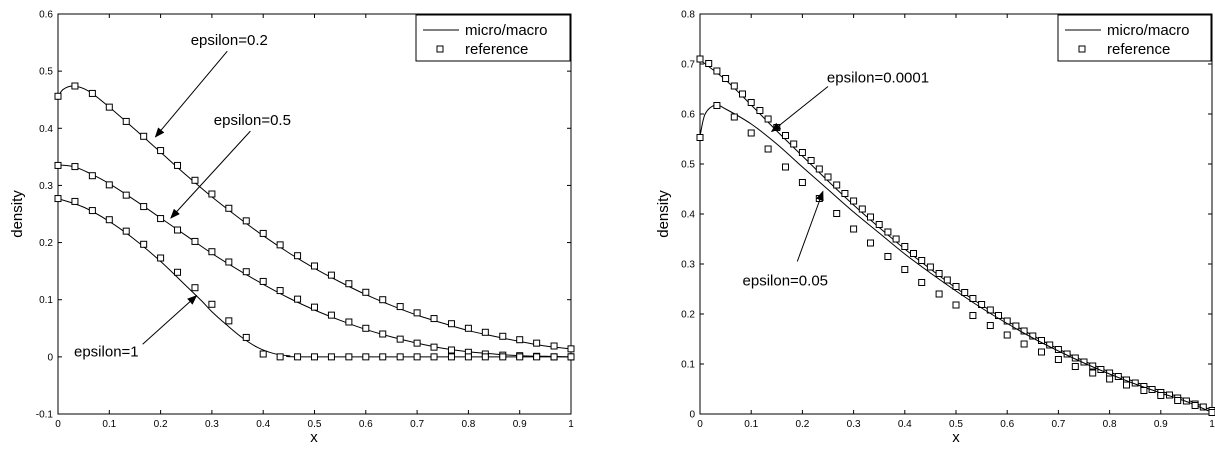 This screenshot has width=1215, height=449. Describe the element at coordinates (1212, 424) in the screenshot. I see `x-tick-label: 1` at that location.